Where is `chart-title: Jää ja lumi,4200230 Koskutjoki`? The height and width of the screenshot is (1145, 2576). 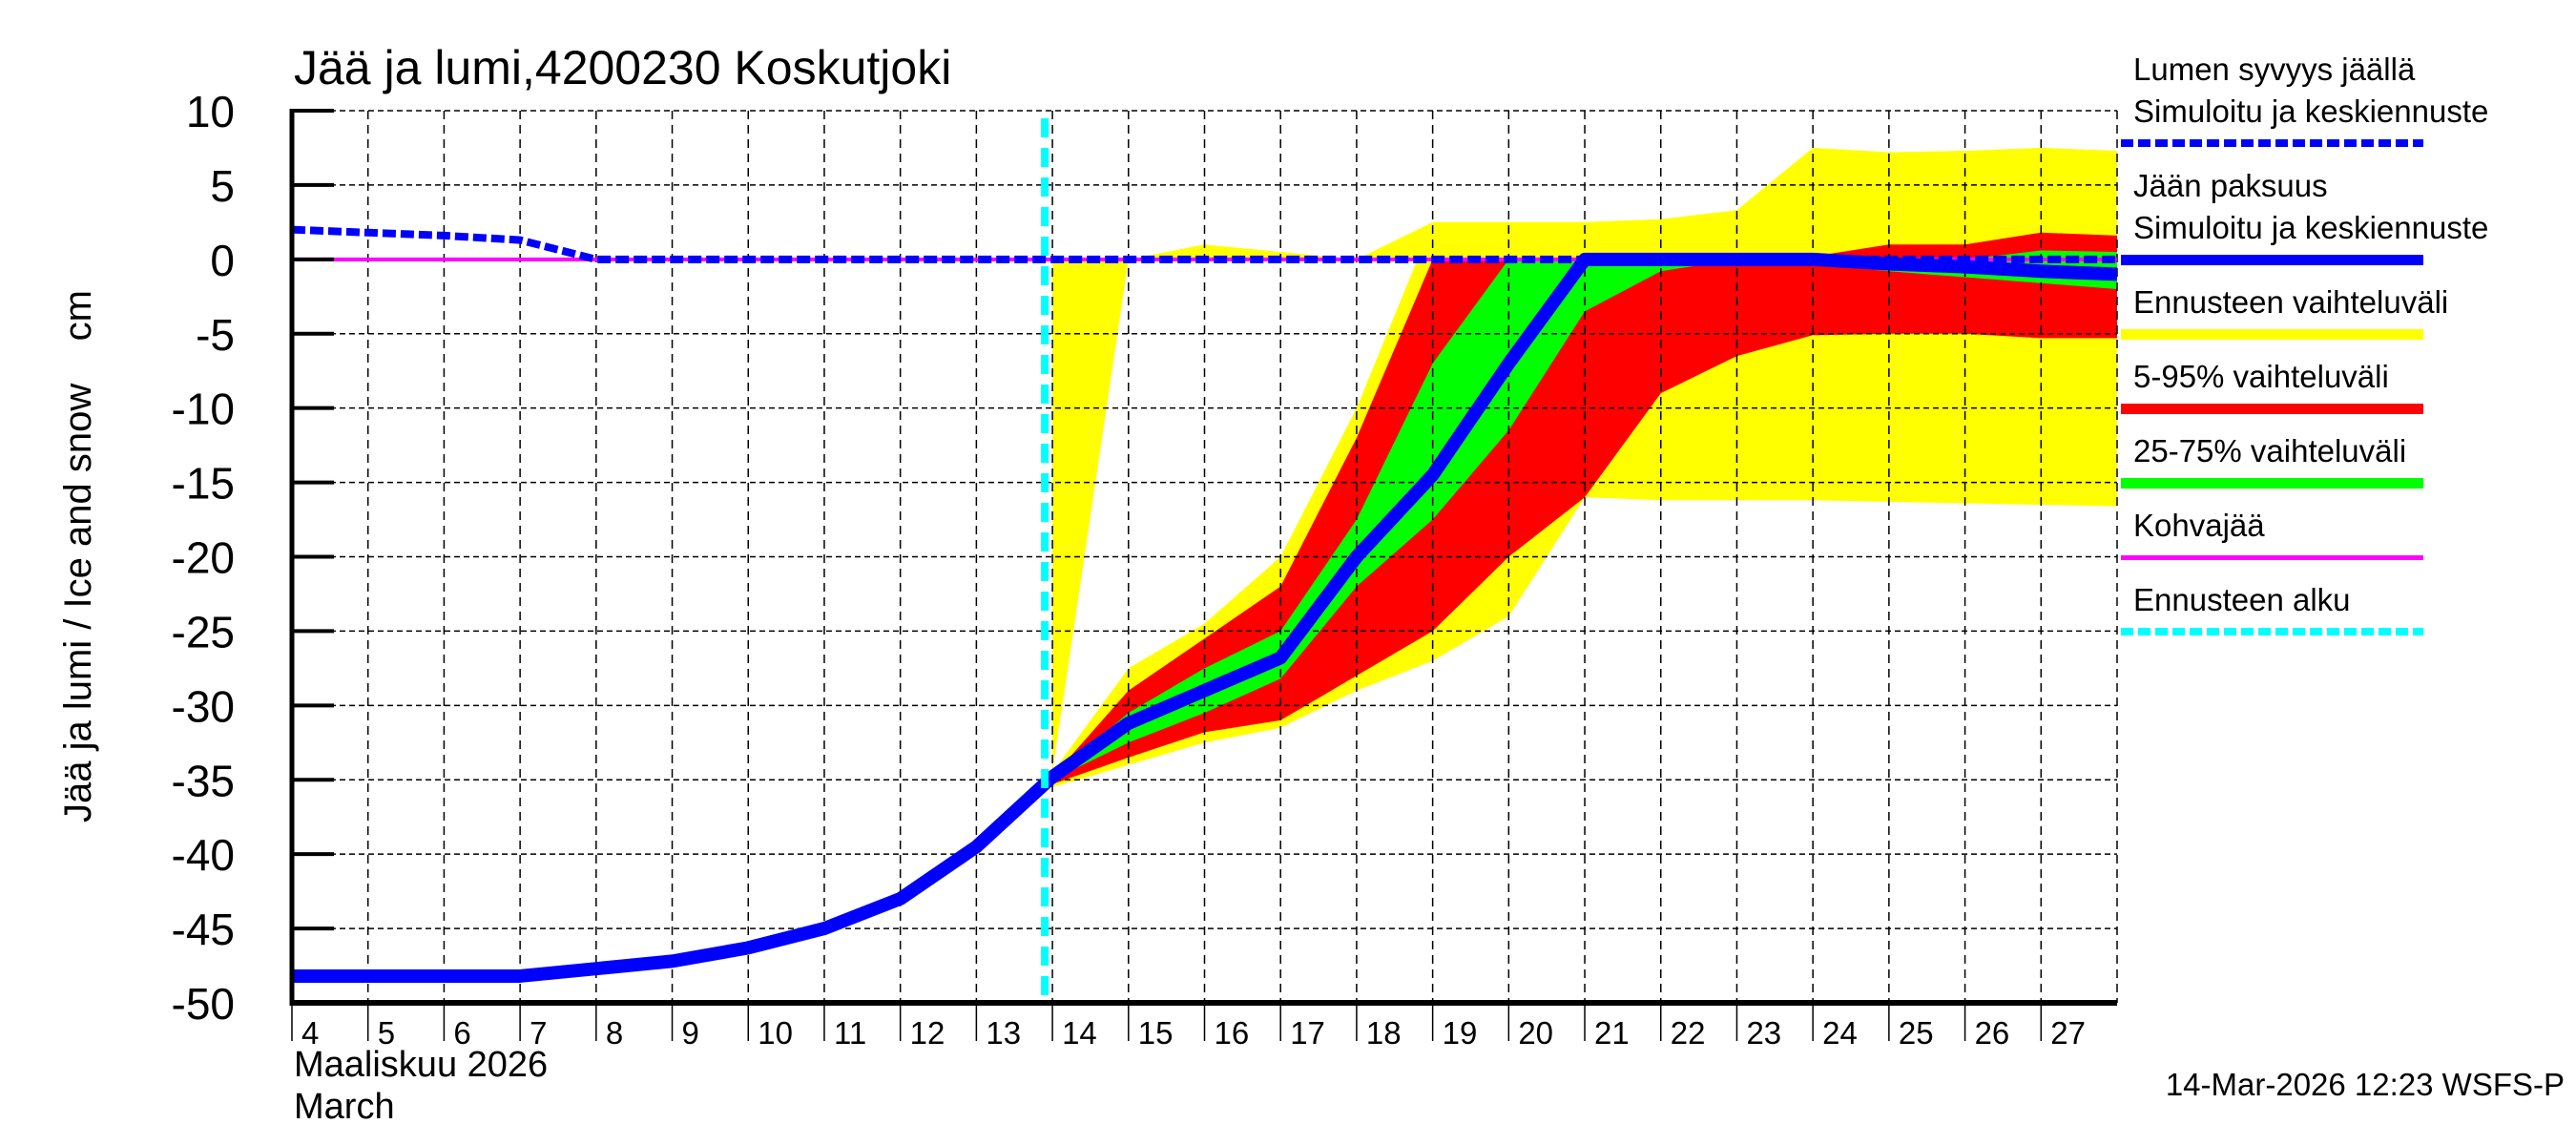 chart-title: Jää ja lumi,4200230 Koskutjoki is located at coordinates (622, 67).